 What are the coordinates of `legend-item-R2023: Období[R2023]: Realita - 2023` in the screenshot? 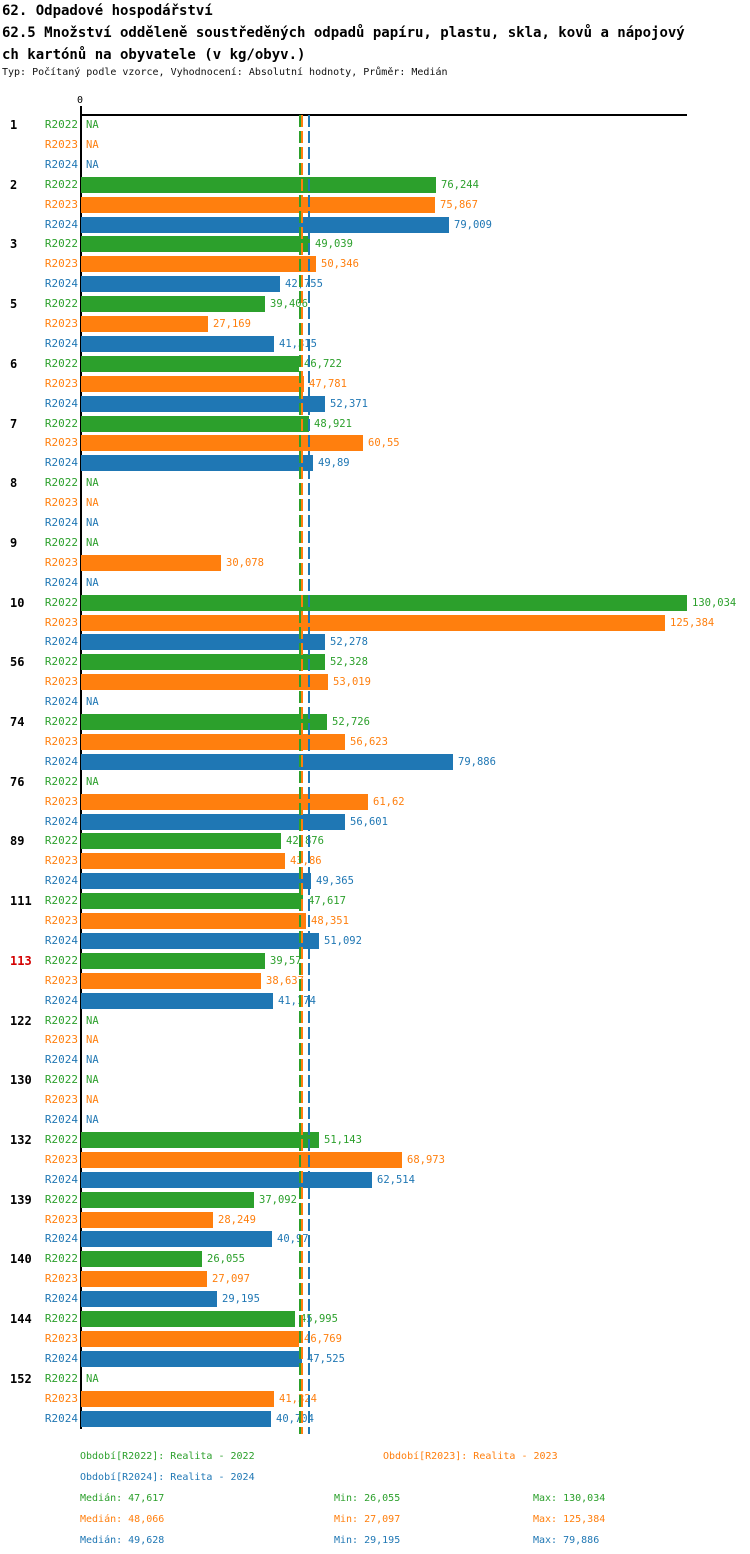 It's located at (470, 1456).